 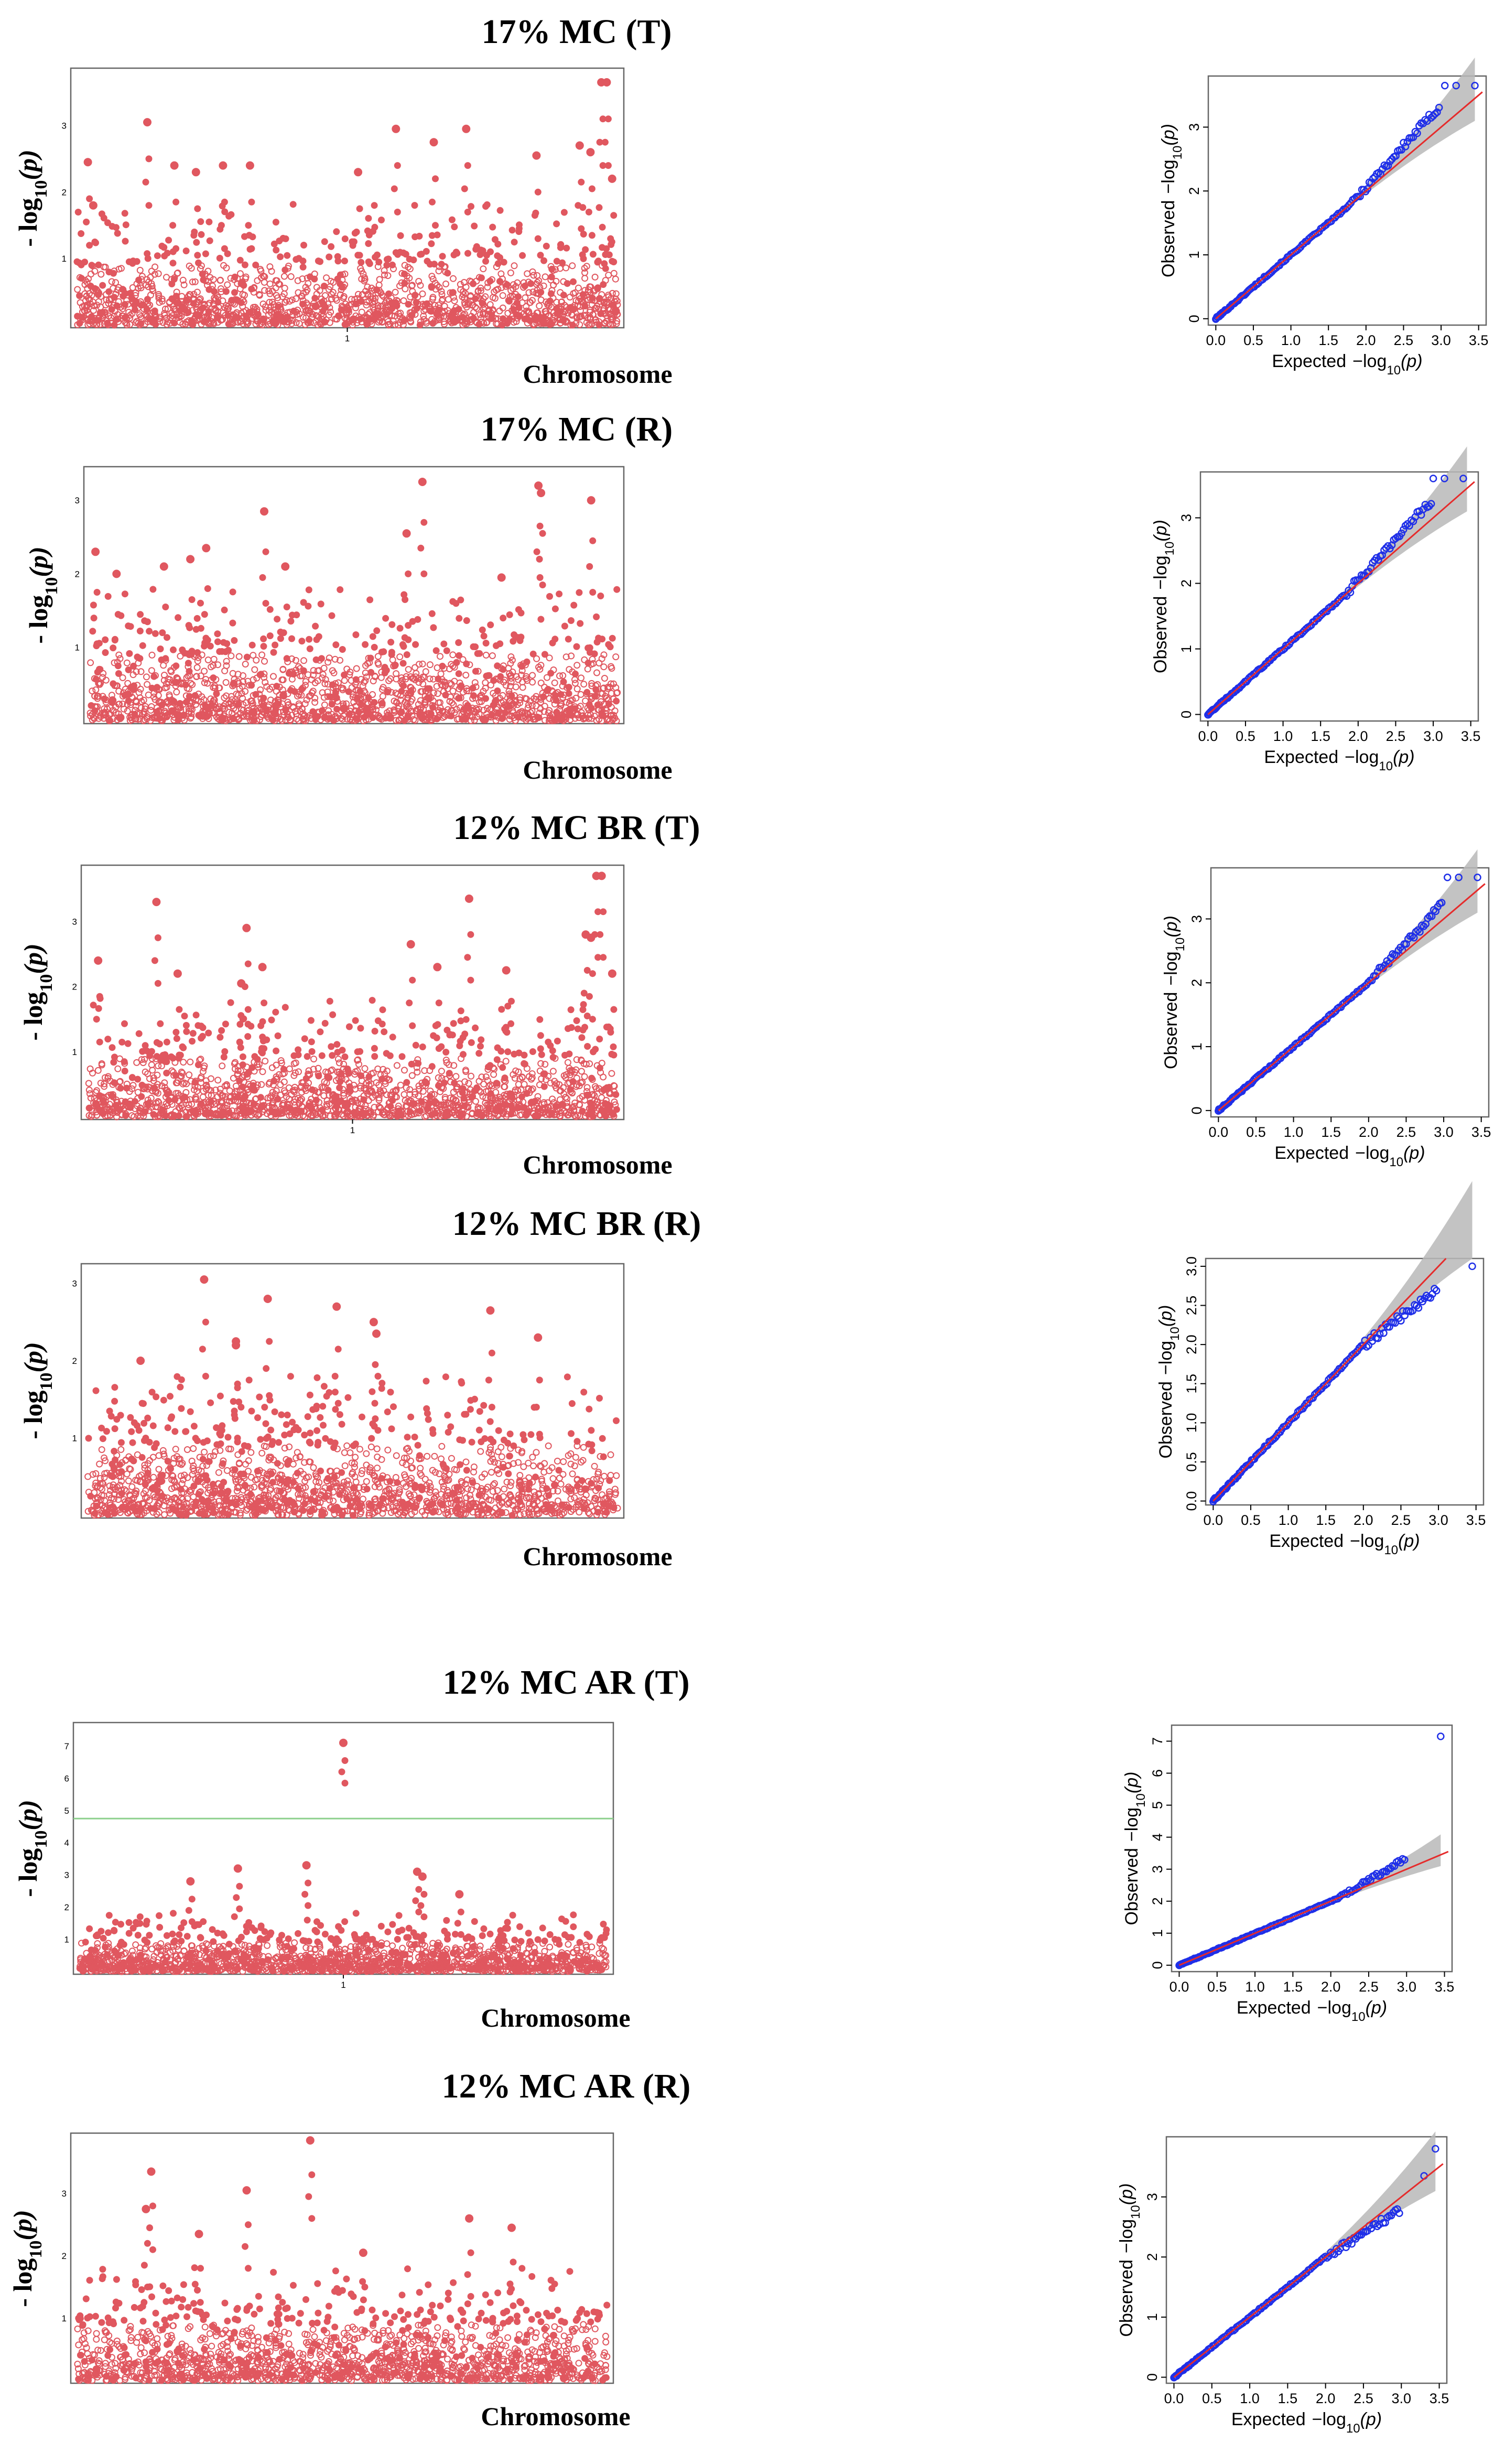 What do you see at coordinates (46, 983) in the screenshot?
I see `y-label-subscript: 10` at bounding box center [46, 983].